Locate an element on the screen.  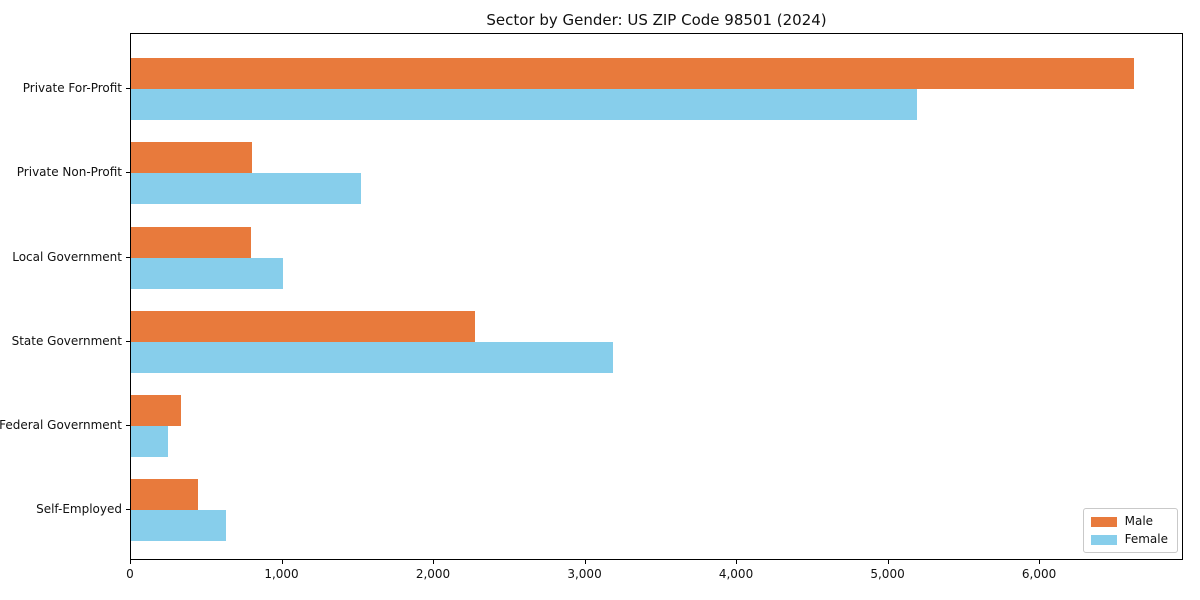
y-axis-category-label: Self-Employed is located at coordinates (79, 509).